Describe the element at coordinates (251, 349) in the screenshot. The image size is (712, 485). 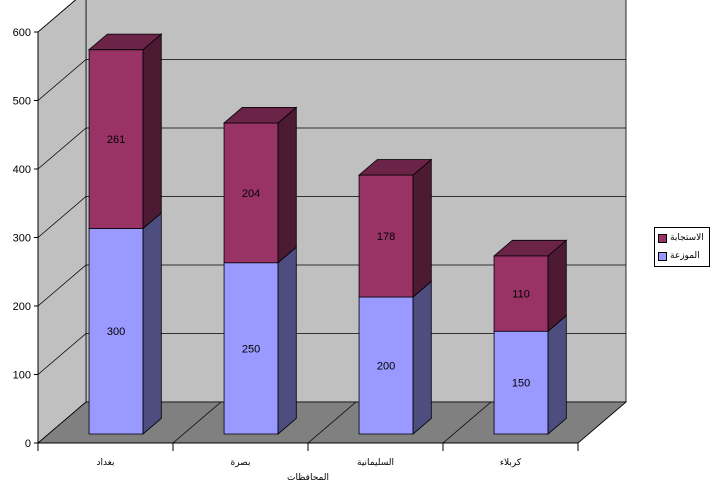
I see `data-label-distributed: 250` at that location.